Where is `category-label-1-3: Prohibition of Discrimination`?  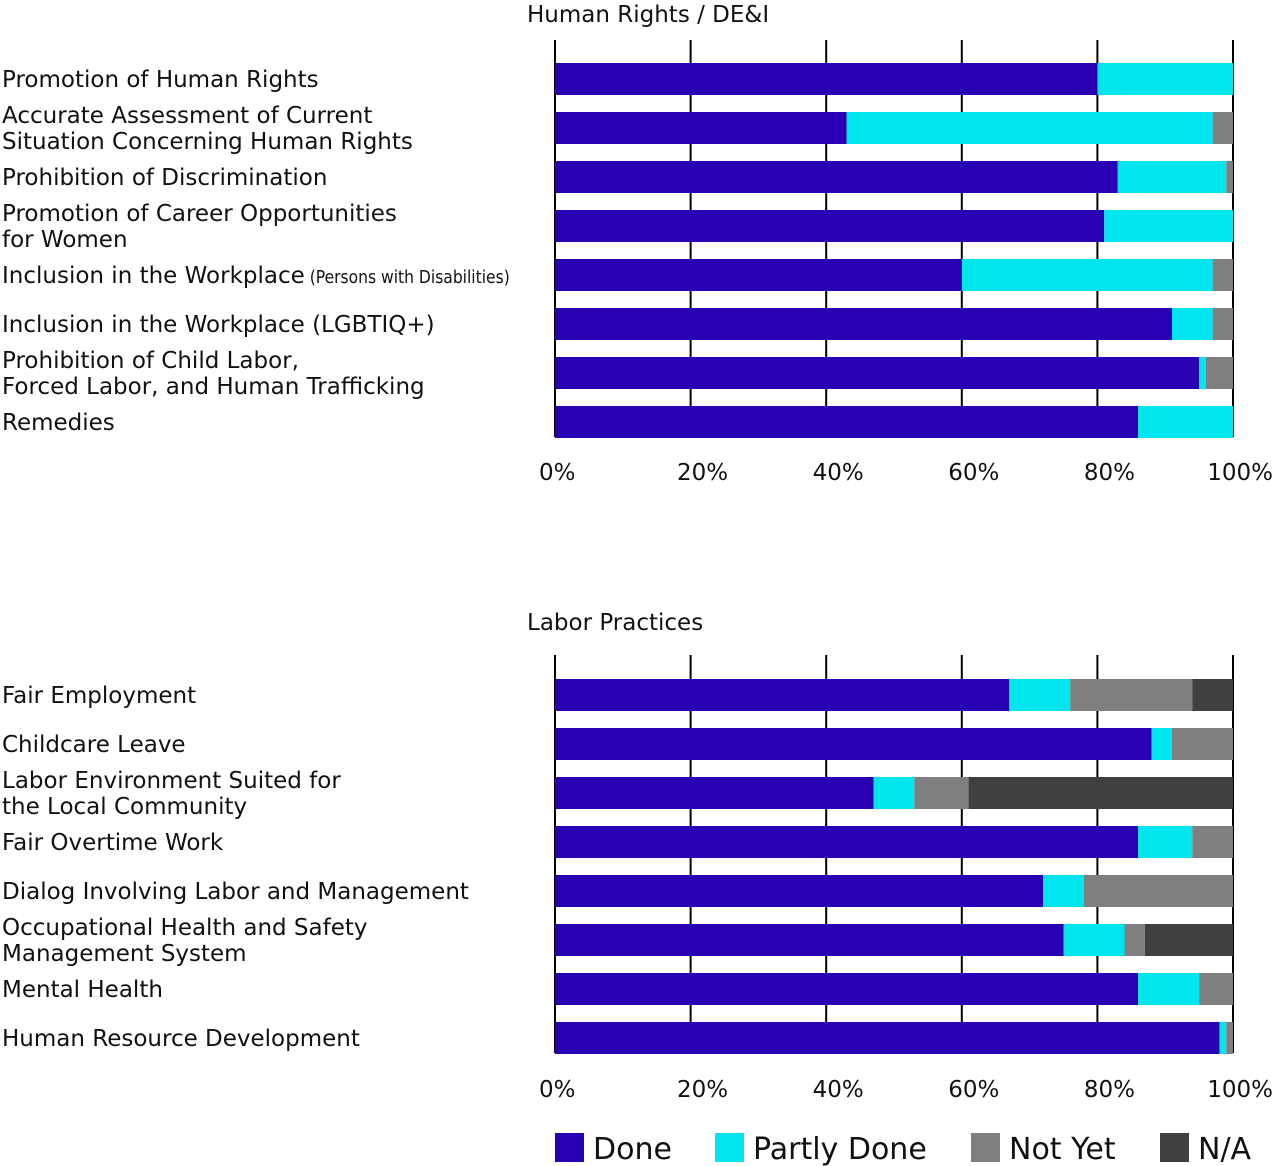
category-label-1-3: Prohibition of Discrimination is located at coordinates (164, 178).